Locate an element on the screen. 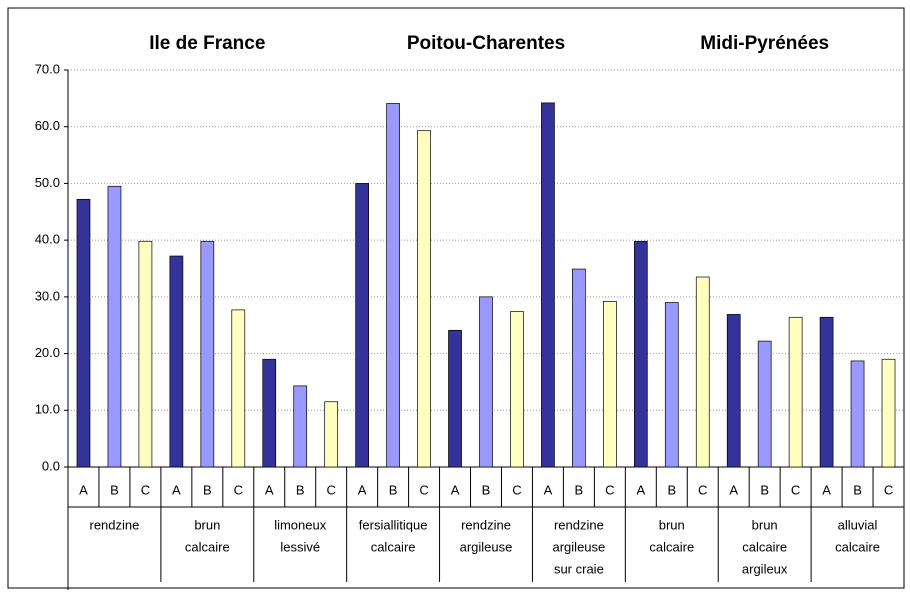 The height and width of the screenshot is (594, 910). y-tick-label: 50.0 is located at coordinates (47, 182).